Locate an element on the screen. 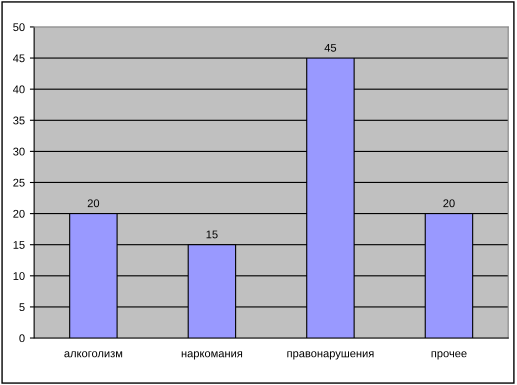  y-tick-label: 45 is located at coordinates (18, 58).